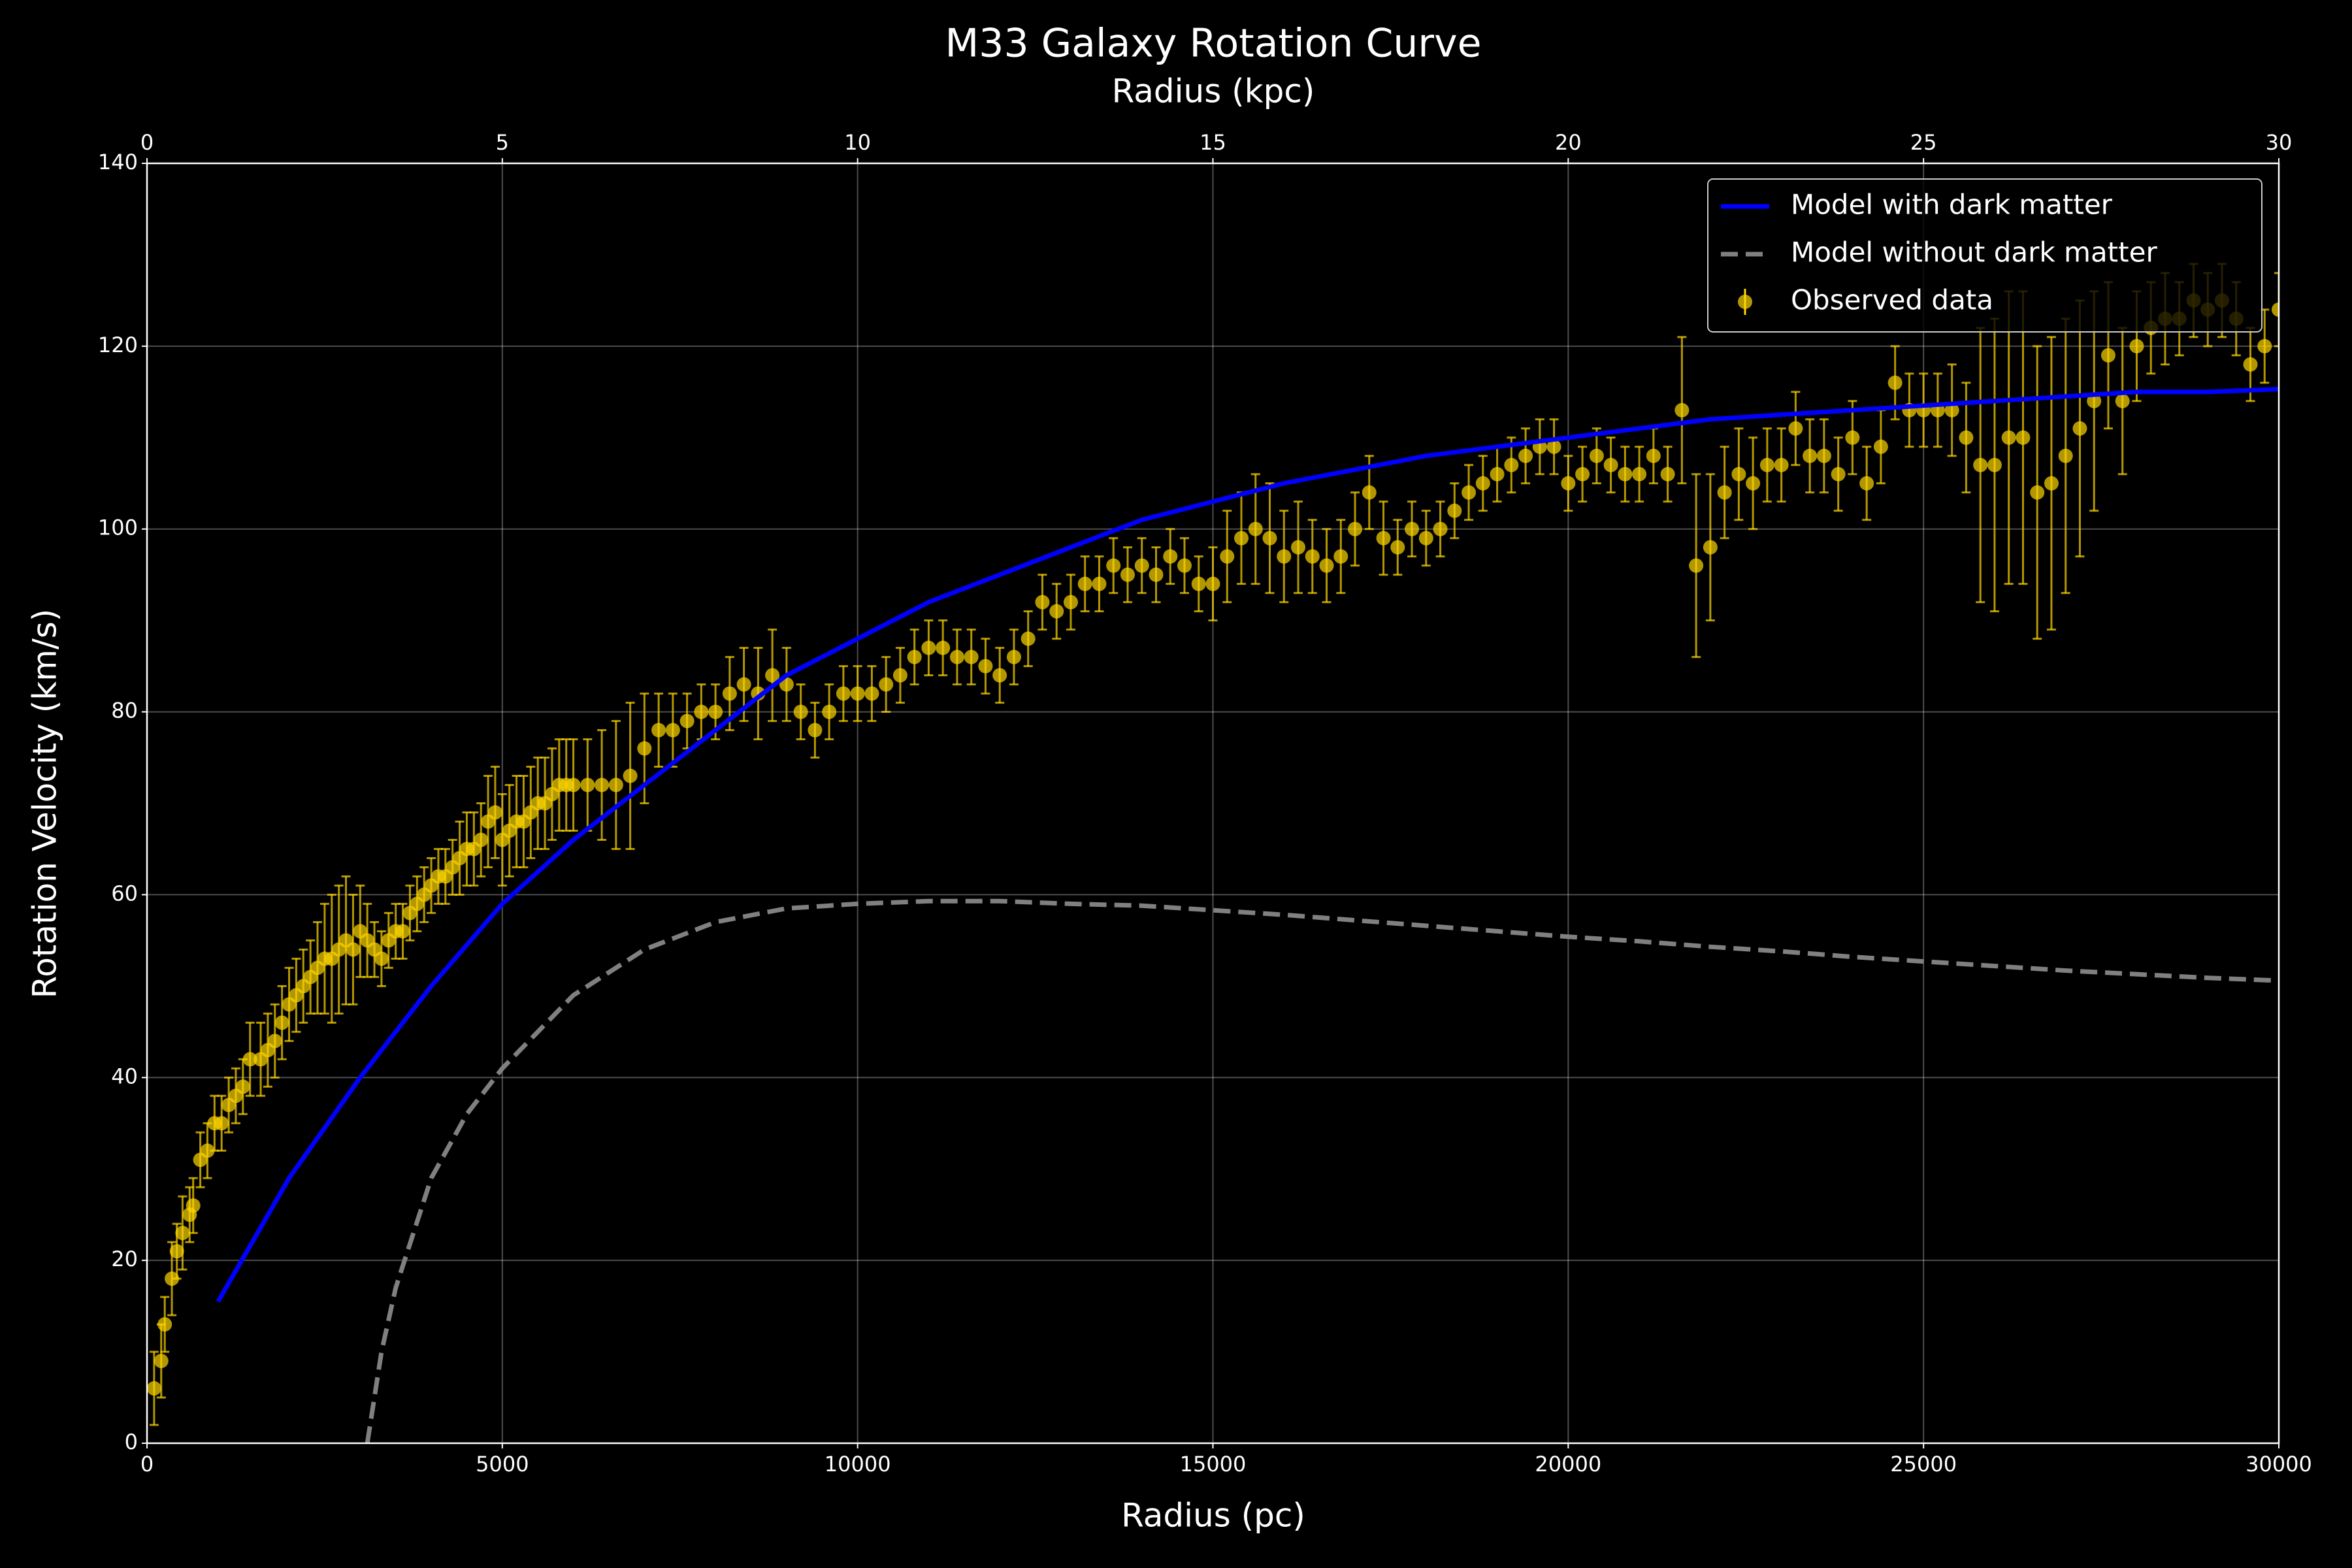  I want to click on legend-label: Model without dark matter, so click(1974, 253).